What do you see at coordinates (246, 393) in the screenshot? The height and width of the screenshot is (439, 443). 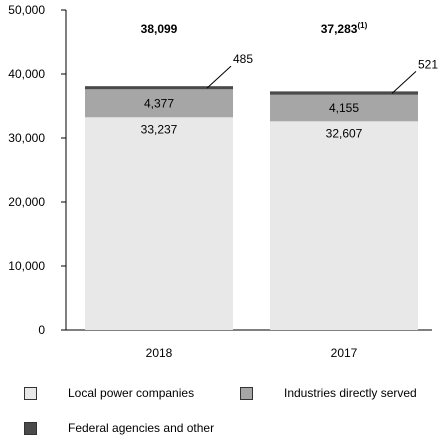 I see `legend-swatch-industries-directly-served` at bounding box center [246, 393].